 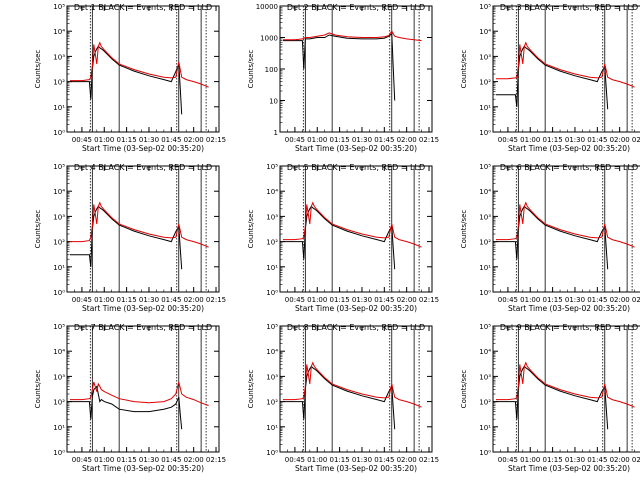 I want to click on x-axis-label: Start Time (03-Sep-02 00:35:20), so click(x=569, y=308).